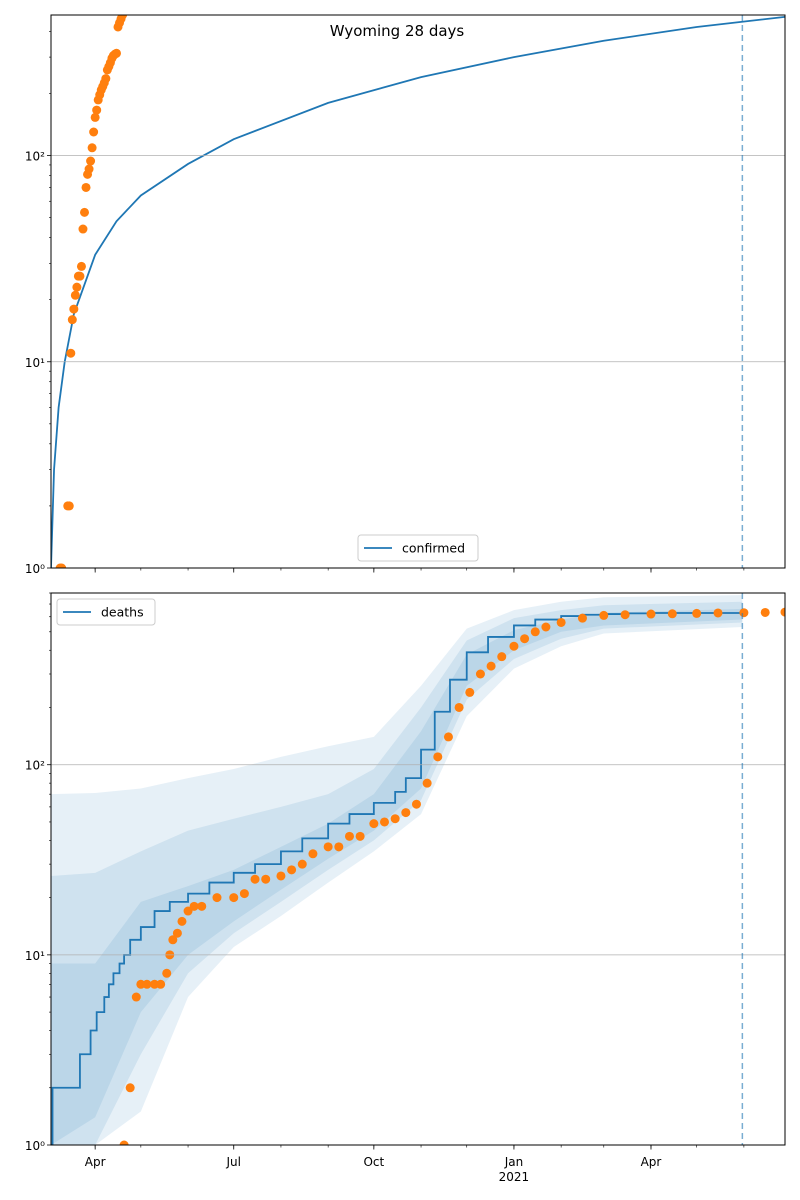 Image resolution: width=800 pixels, height=1200 pixels. I want to click on deaths-y-tick-label: 10¹, so click(35, 956).